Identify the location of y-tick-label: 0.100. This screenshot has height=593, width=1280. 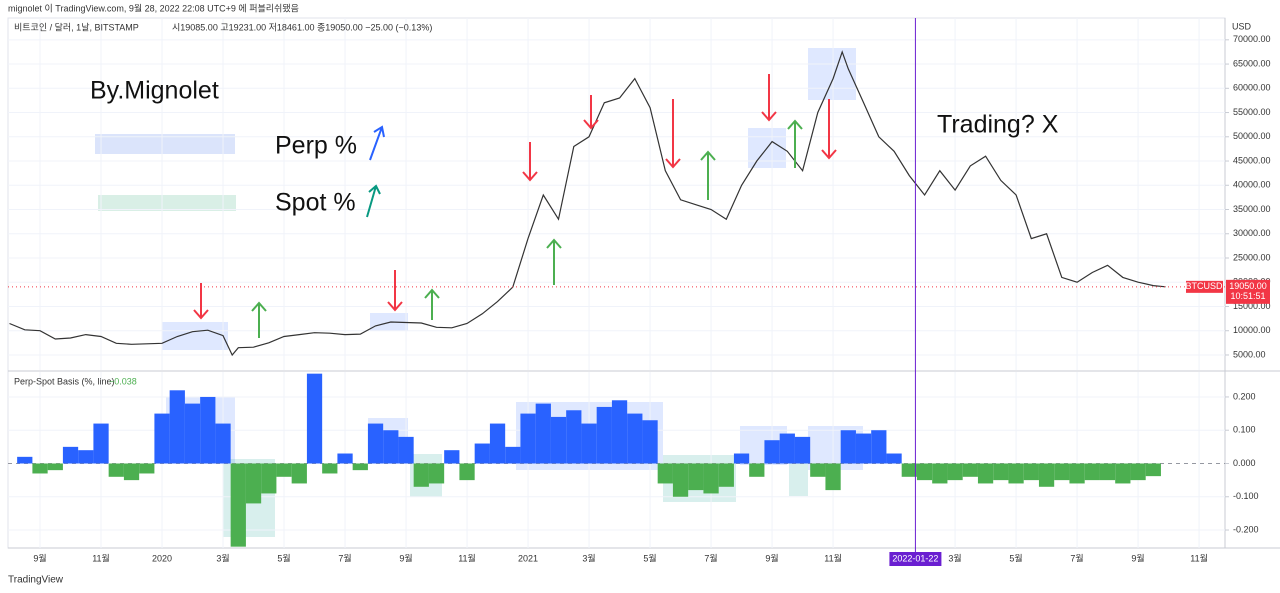
(1244, 430).